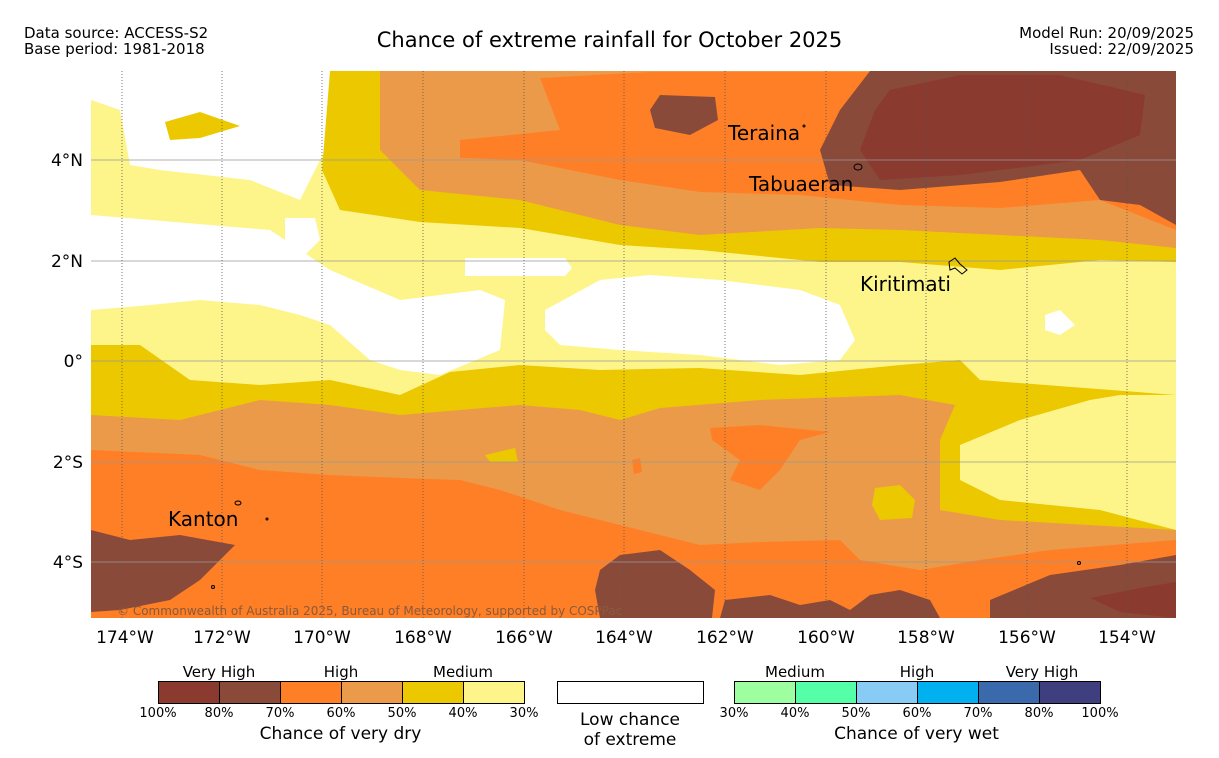 This screenshot has height=758, width=1219. Describe the element at coordinates (1133, 600) in the screenshot. I see `region-darkred-southeast` at that location.